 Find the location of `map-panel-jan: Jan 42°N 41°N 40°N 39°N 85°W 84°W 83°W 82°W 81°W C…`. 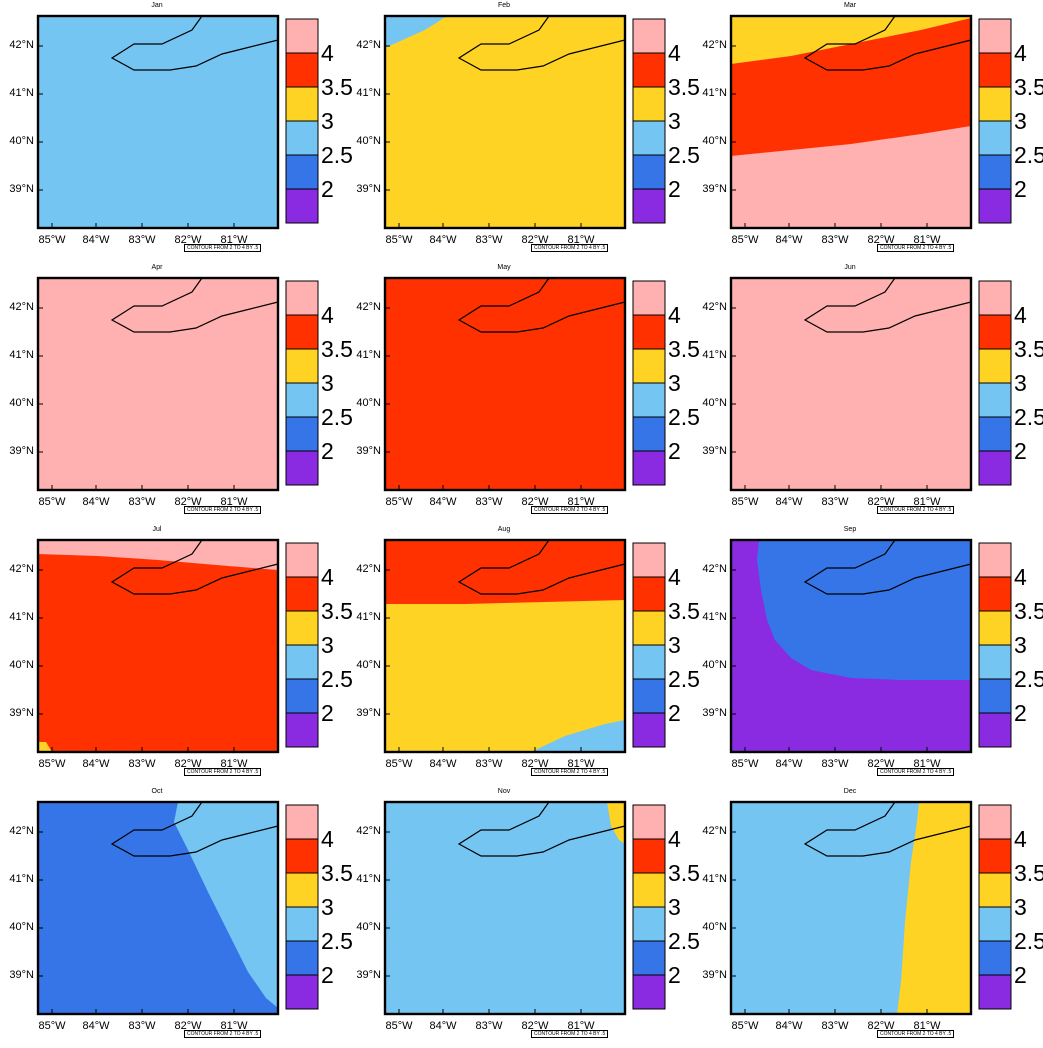

map-panel-jan: Jan 42°N 41°N 40°N 39°N 85°W 84°W 83°W 82°W 81°W C… is located at coordinates (176, 131).